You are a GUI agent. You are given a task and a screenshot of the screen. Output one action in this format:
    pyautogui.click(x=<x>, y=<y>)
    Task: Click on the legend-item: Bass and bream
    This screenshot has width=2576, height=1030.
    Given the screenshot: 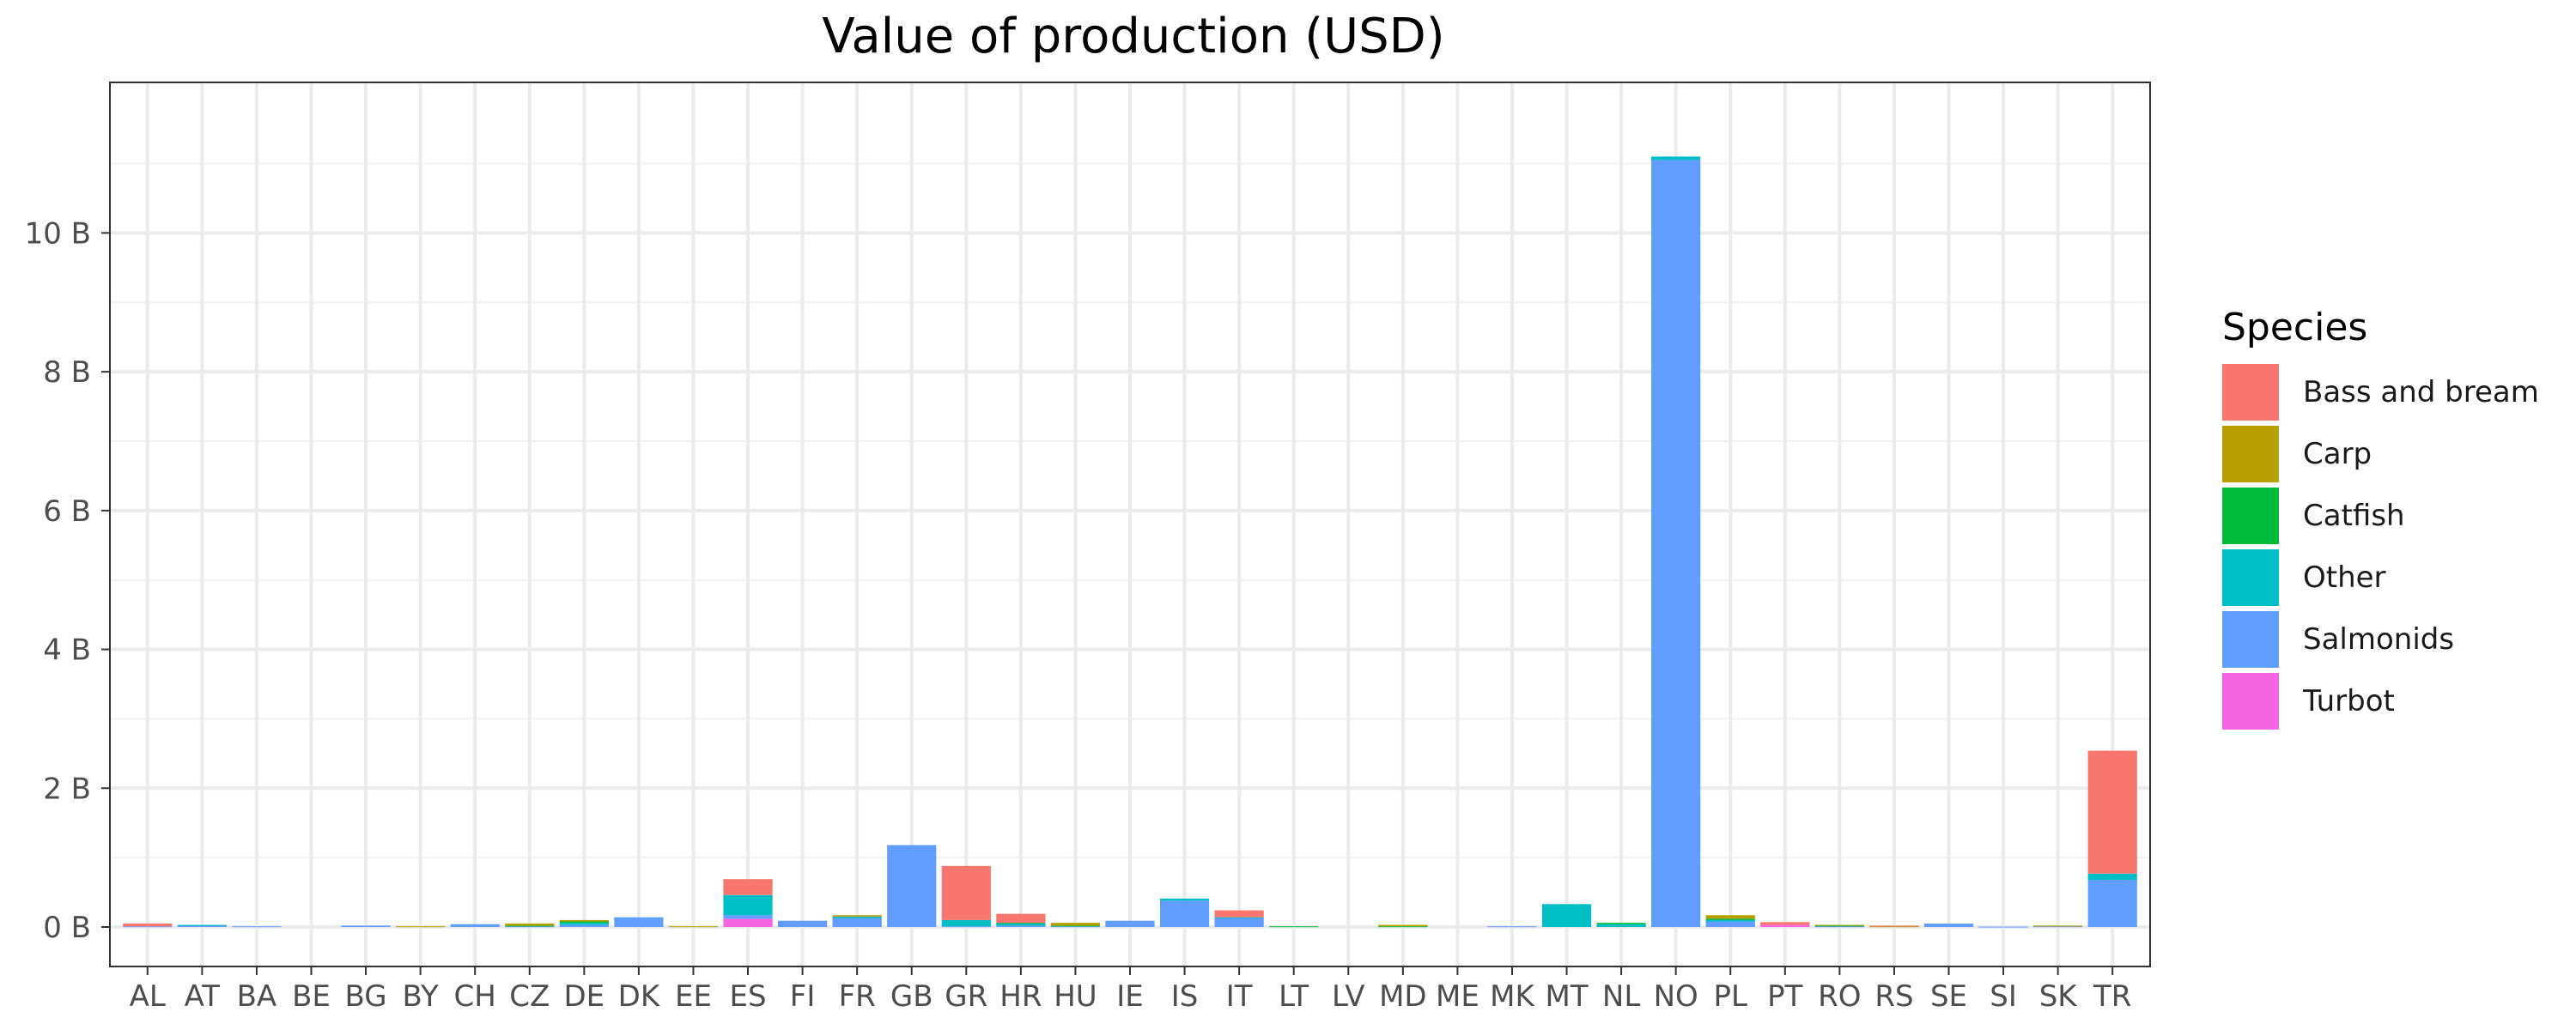 What is the action you would take?
    pyautogui.click(x=2380, y=392)
    